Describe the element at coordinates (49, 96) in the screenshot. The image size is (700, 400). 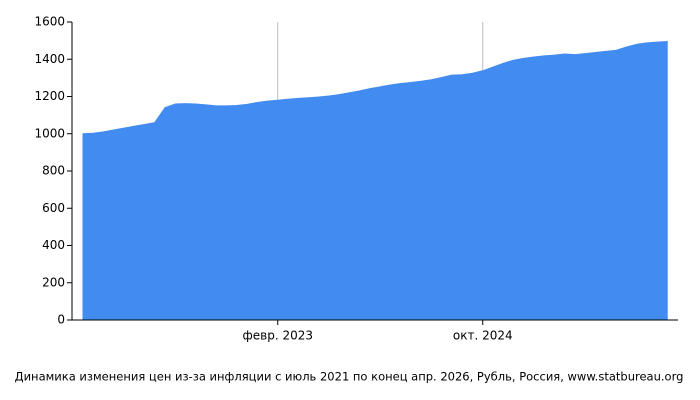
I see `y-tick-label: 1200` at that location.